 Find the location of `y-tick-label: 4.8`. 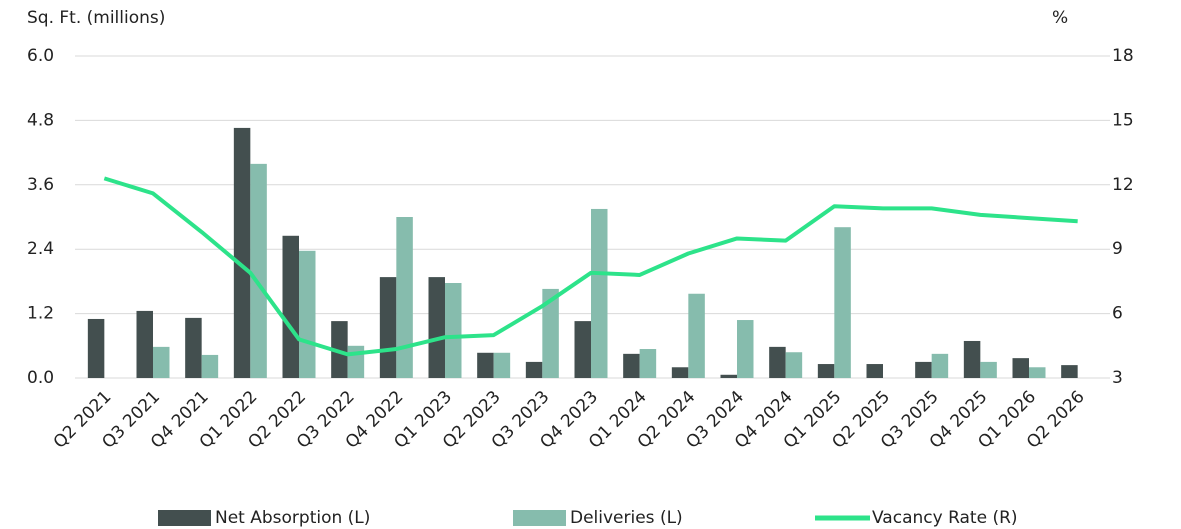

y-tick-label: 4.8 is located at coordinates (40, 120).